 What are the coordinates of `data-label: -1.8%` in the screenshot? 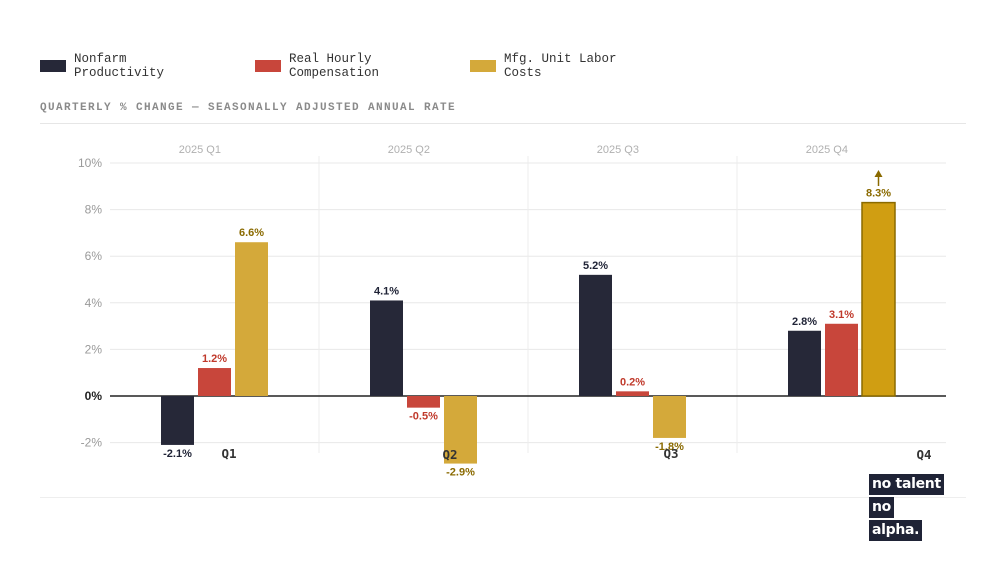 It's located at (669, 447).